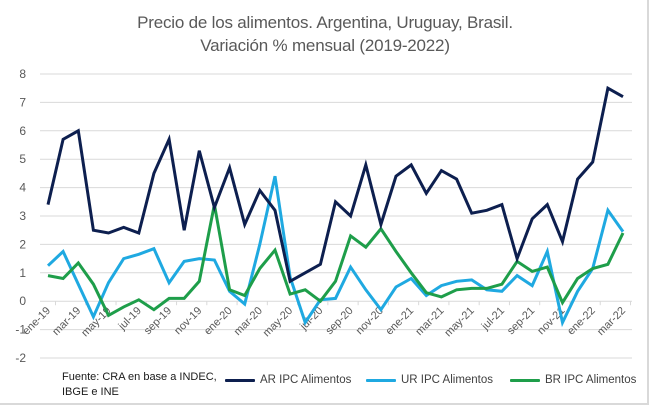 Image resolution: width=650 pixels, height=407 pixels. What do you see at coordinates (493, 319) in the screenshot?
I see `x-tick-label: jul-21` at bounding box center [493, 319].